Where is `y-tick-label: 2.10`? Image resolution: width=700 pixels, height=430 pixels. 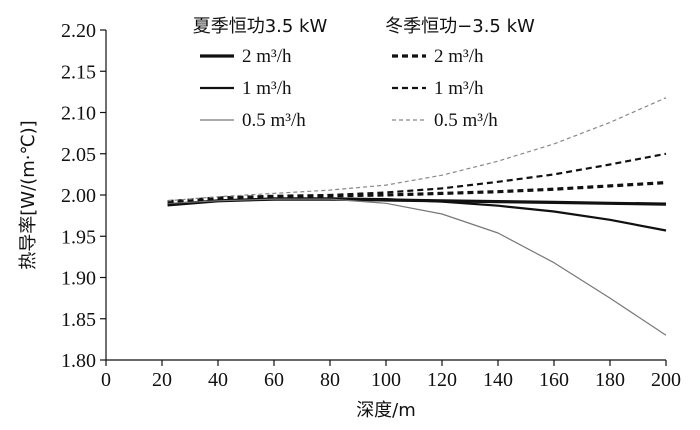
y-tick-label: 2.10 is located at coordinates (78, 114).